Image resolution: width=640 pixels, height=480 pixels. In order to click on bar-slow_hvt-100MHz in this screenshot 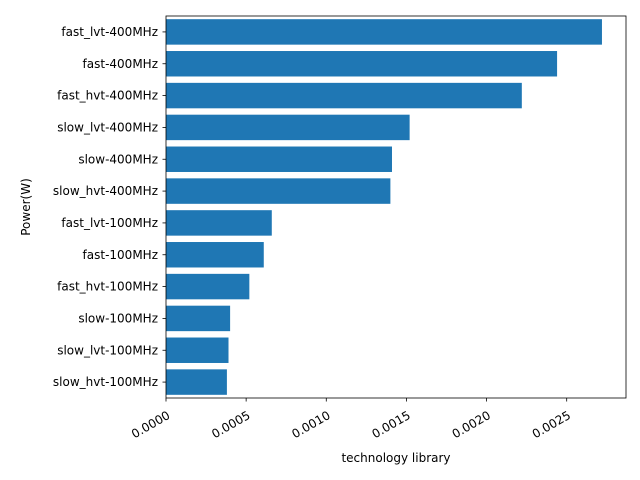, I will do `click(196, 382)`.